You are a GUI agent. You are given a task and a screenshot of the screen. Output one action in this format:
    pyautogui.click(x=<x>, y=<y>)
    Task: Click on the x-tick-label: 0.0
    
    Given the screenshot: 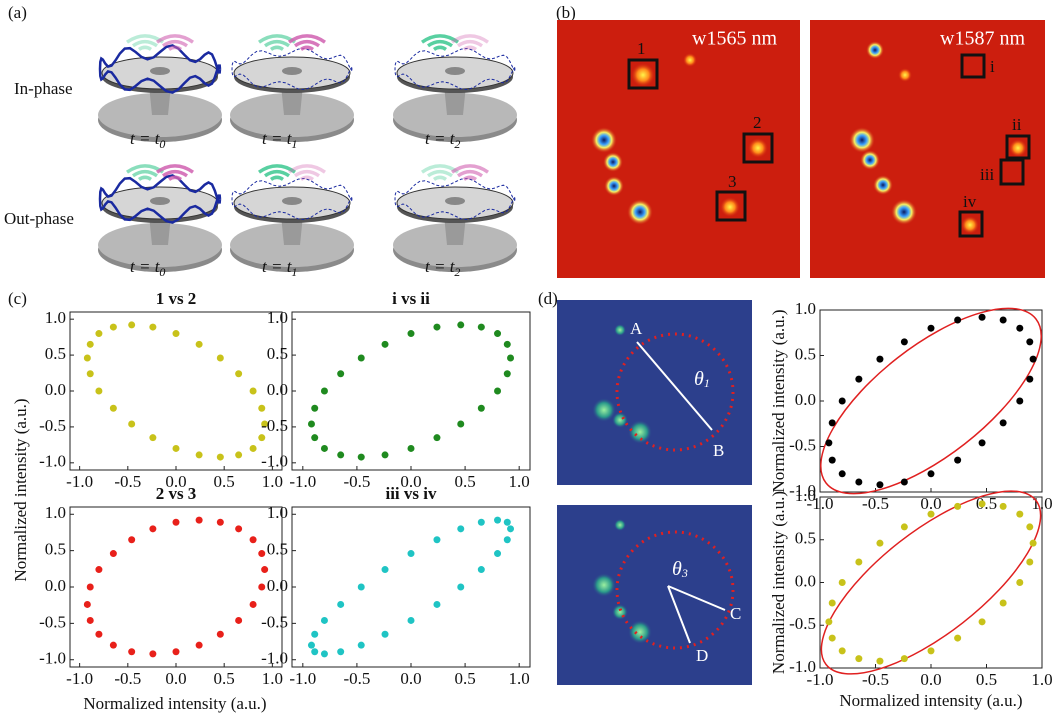 What is the action you would take?
    pyautogui.click(x=410, y=481)
    